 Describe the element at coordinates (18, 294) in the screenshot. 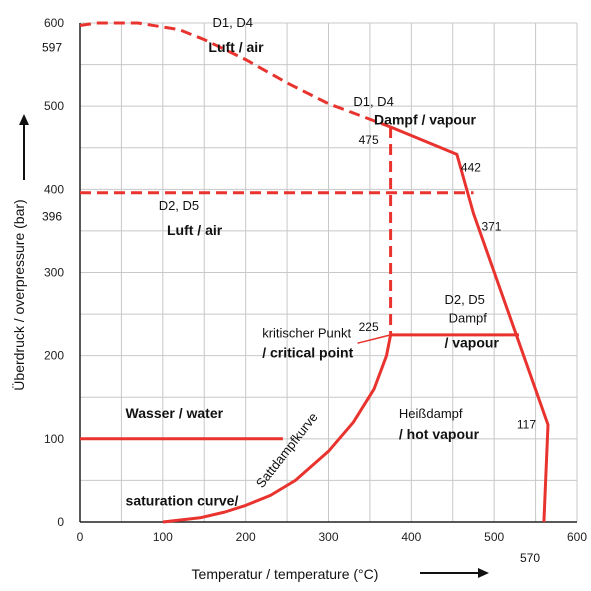

I see `y-axis-title: Überdruck / overpressure (bar)` at that location.